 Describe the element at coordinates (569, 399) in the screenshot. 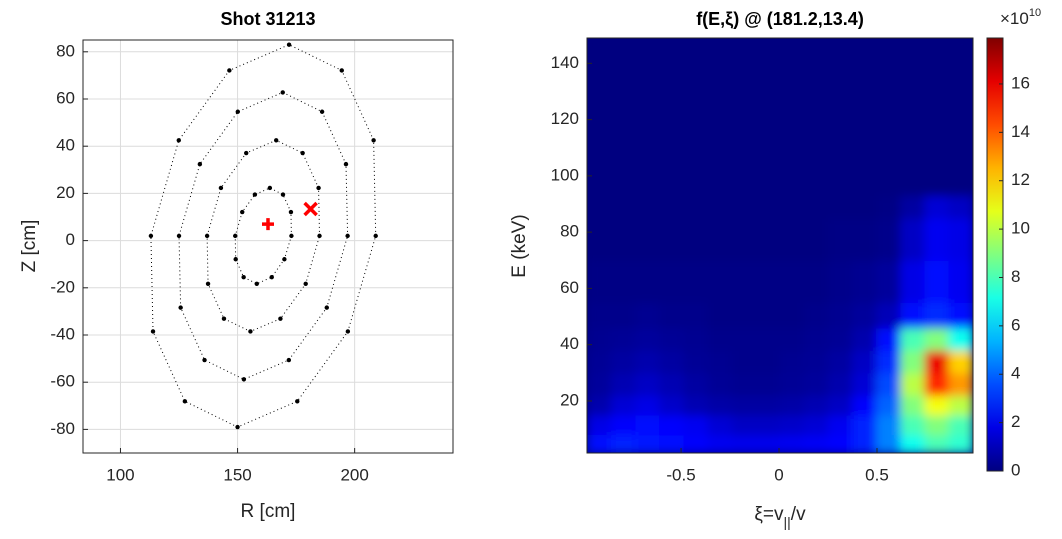

I see `y-tick-label: 20` at that location.